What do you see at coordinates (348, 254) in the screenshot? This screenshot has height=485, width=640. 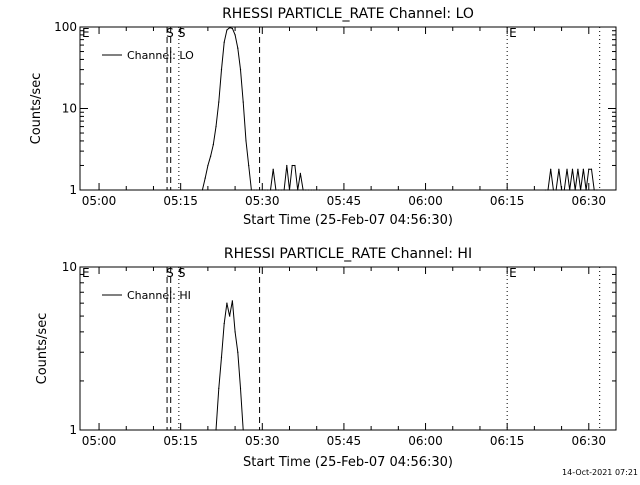 I see `chart-title: RHESSI PARTICLE_RATE Channel: HI` at bounding box center [348, 254].